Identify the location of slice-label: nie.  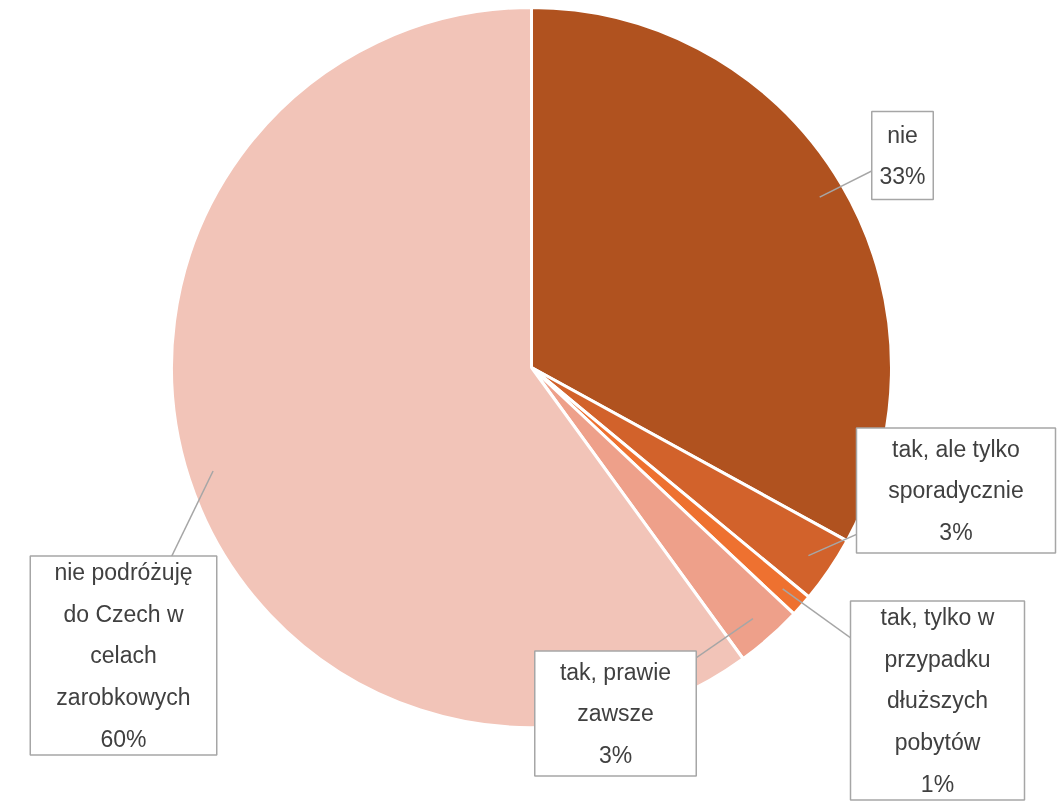
(902, 134).